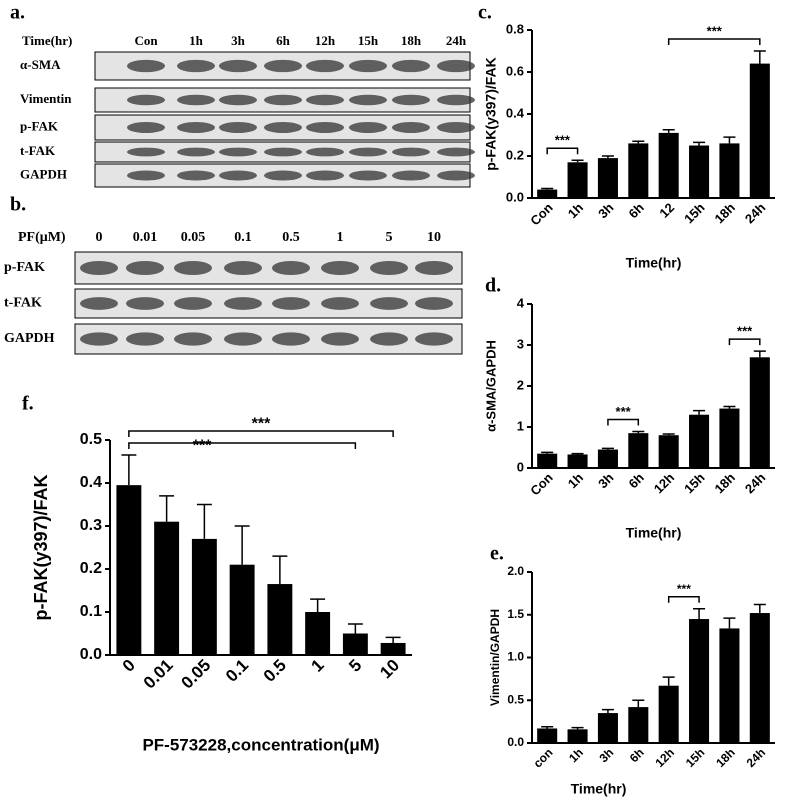 This screenshot has height=805, width=787. Describe the element at coordinates (521, 302) in the screenshot. I see `y-tick-label: 4` at that location.